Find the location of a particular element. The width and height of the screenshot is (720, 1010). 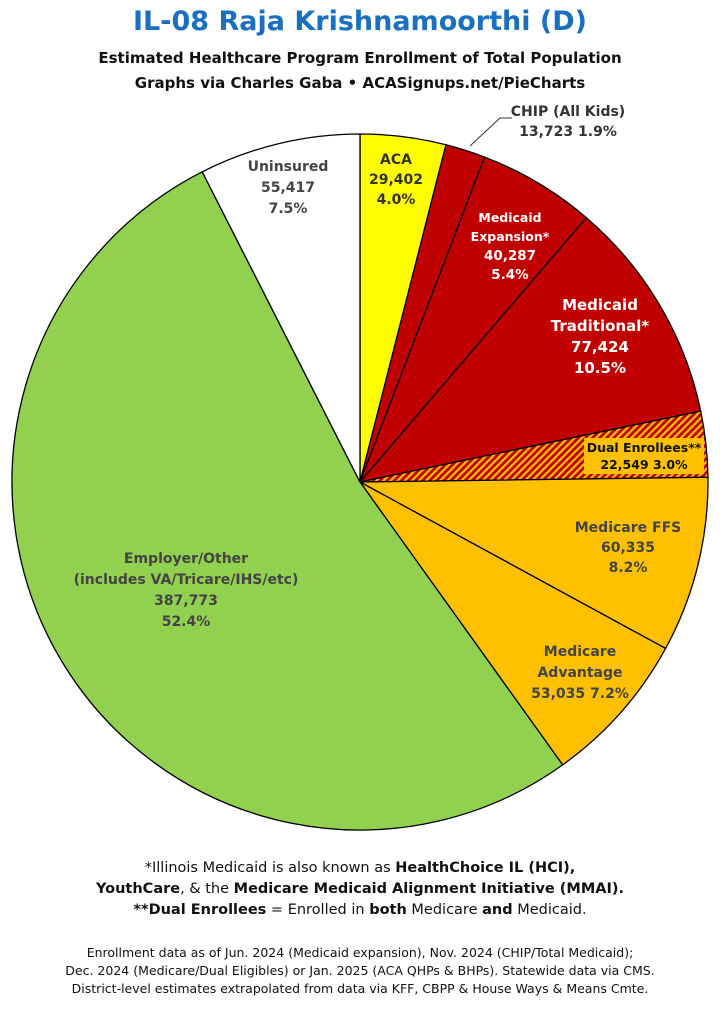

slice-label-line: Employer/Other is located at coordinates (186, 559).